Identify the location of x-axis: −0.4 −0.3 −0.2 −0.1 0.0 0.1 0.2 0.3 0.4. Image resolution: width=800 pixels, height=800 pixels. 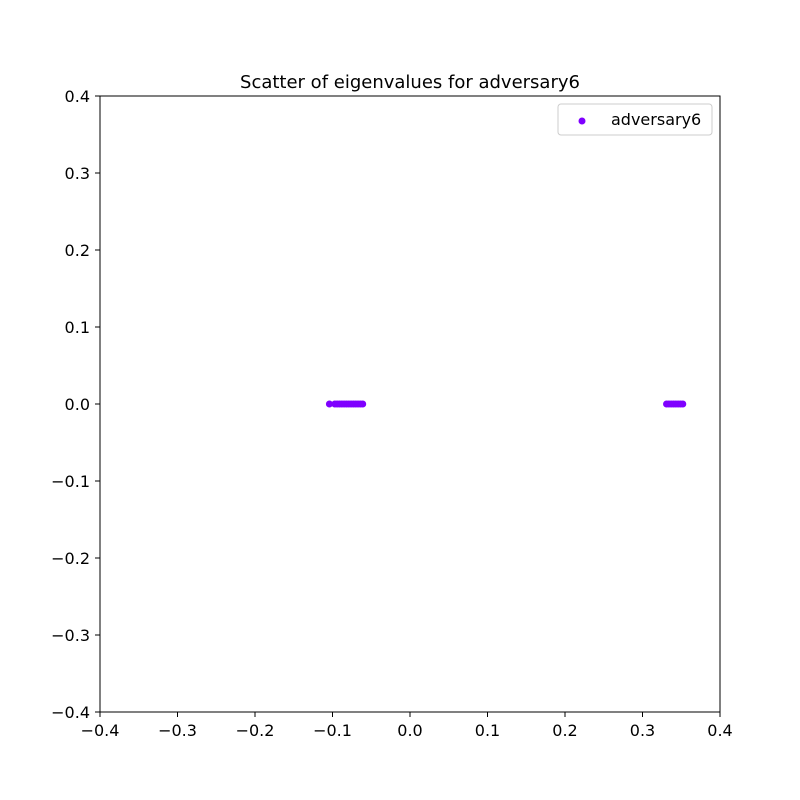
(407, 726).